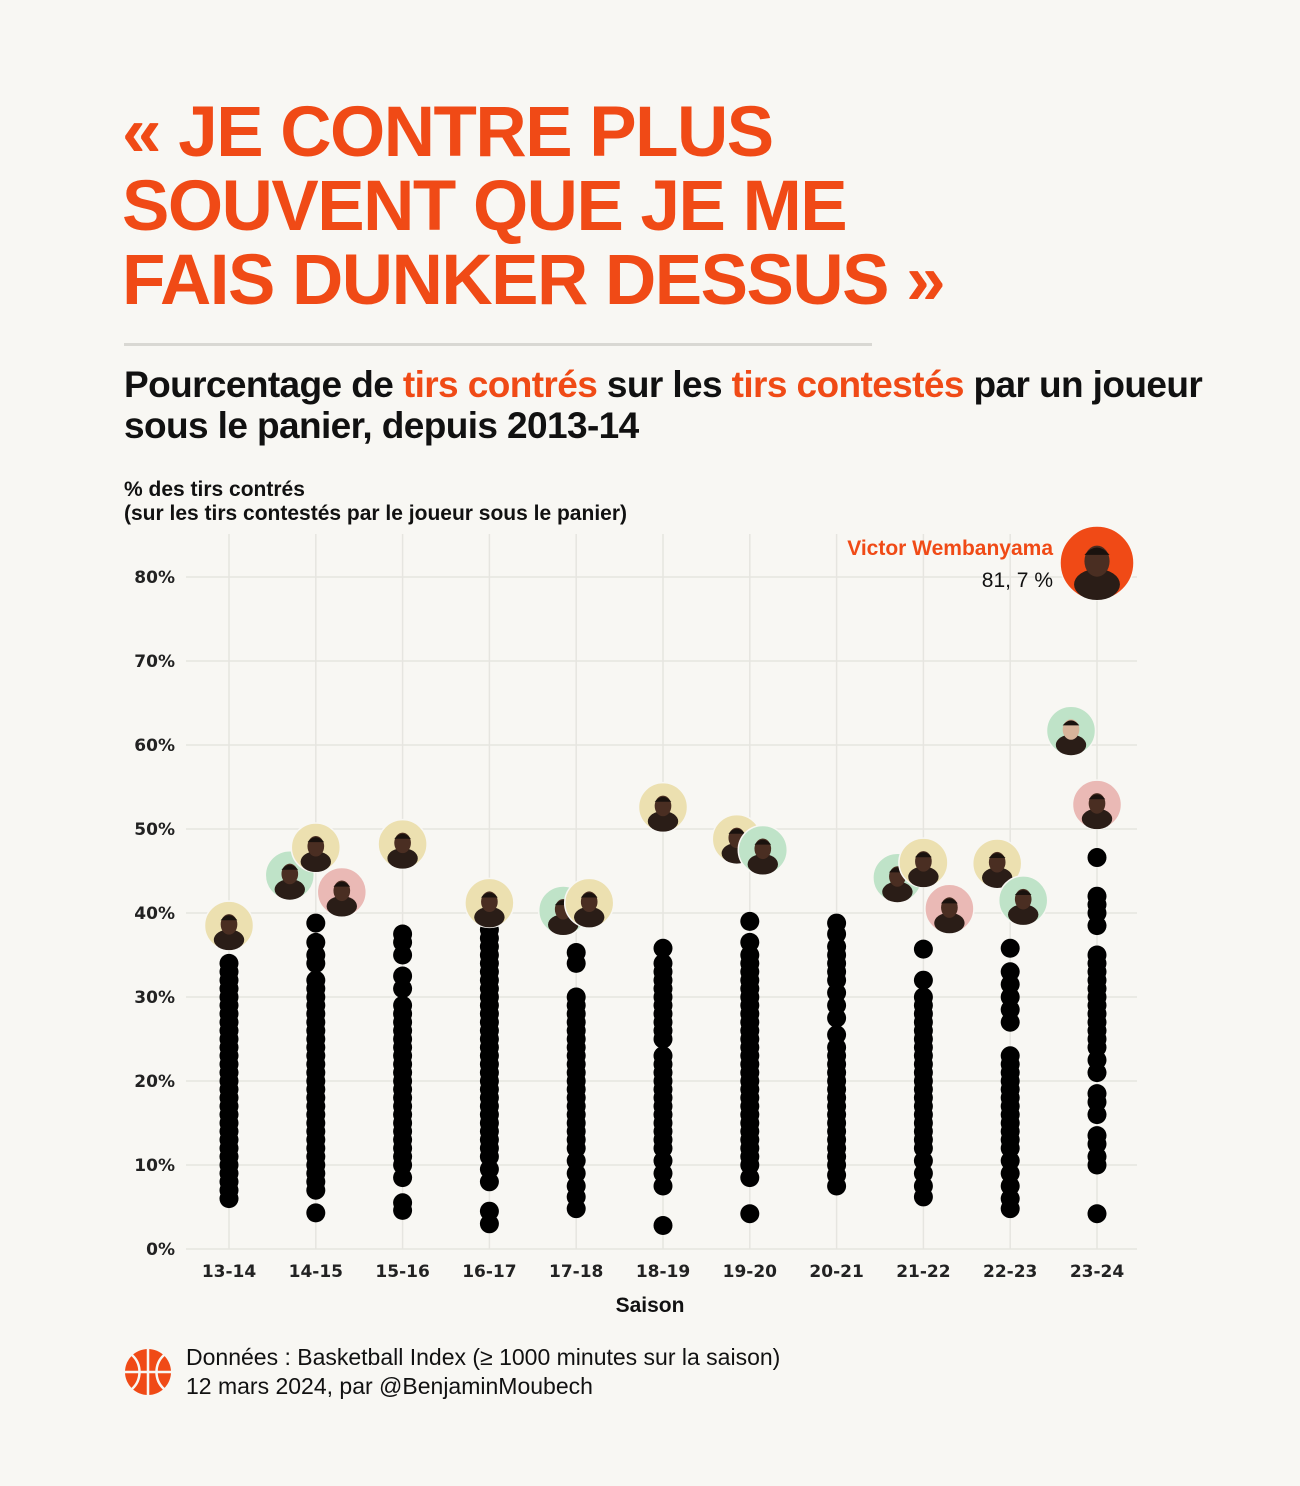 This screenshot has height=1486, width=1300. What do you see at coordinates (154, 662) in the screenshot?
I see `y-tick-label: 70%` at bounding box center [154, 662].